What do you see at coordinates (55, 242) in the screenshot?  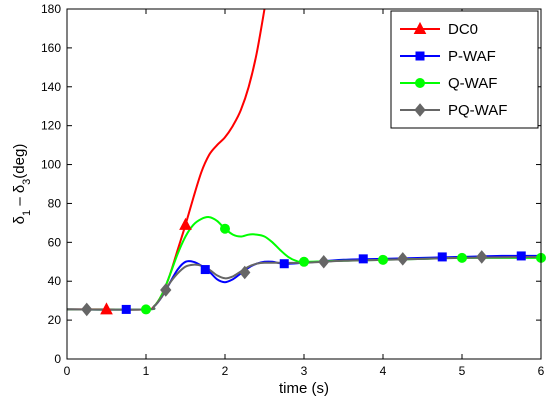 I see `y-tick-label: 60` at bounding box center [55, 242].